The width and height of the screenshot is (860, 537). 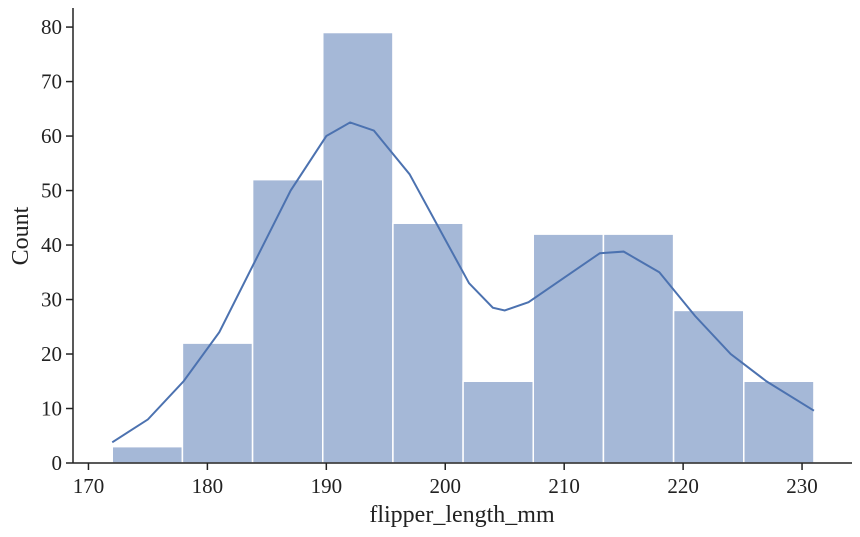 I want to click on y-tick-label: 80, so click(x=51, y=27).